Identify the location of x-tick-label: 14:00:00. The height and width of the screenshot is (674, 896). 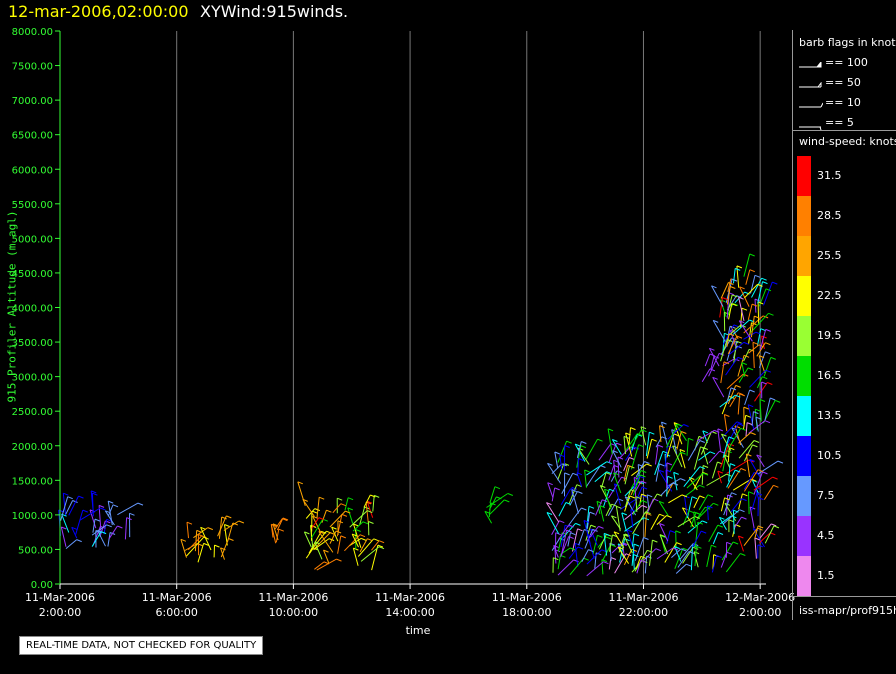
(409, 612).